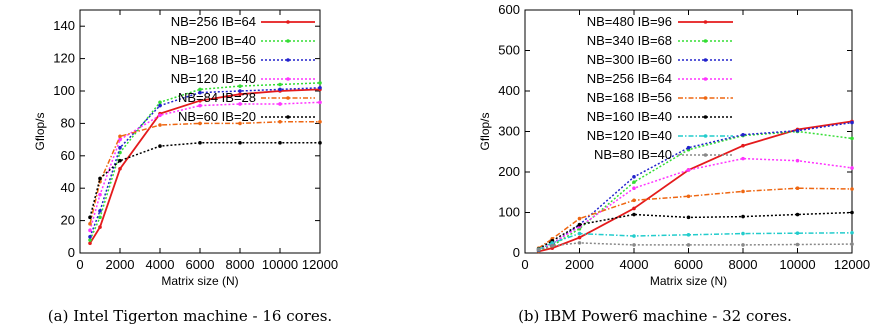 Image resolution: width=871 pixels, height=330 pixels. Describe the element at coordinates (797, 264) in the screenshot. I see `x-tick-label: 10000` at that location.